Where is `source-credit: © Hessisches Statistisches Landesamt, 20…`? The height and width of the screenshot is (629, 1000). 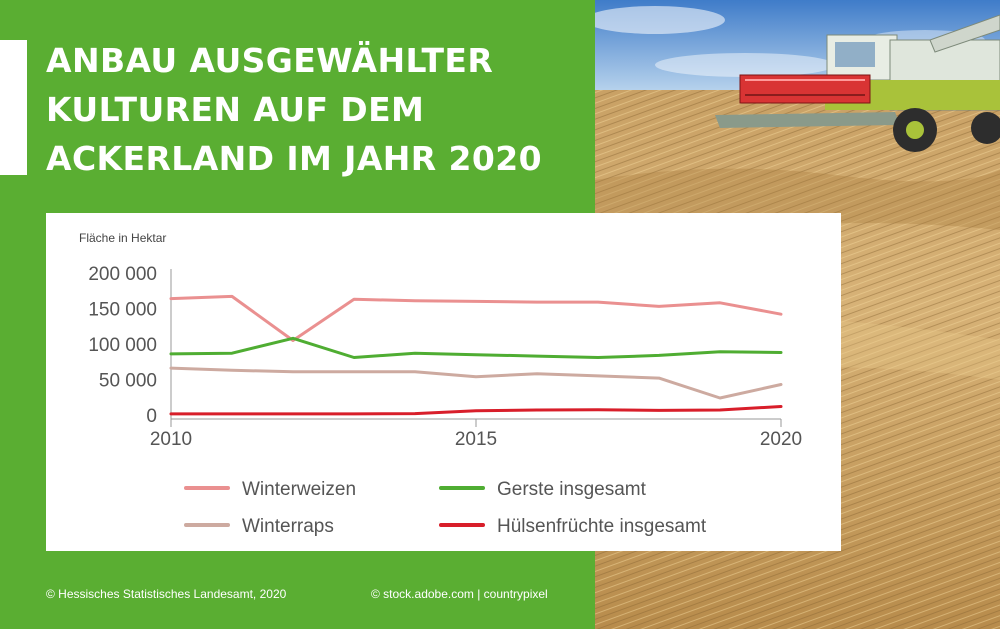
source-credit: © Hessisches Statistisches Landesamt, 20… is located at coordinates (166, 594).